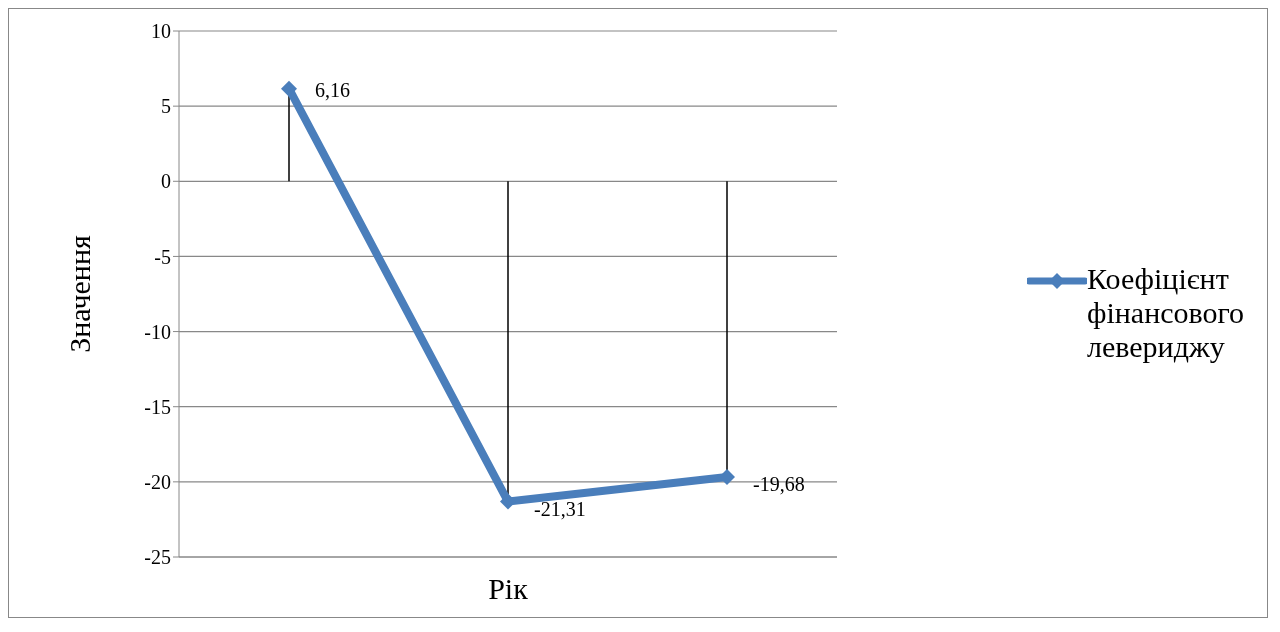  Describe the element at coordinates (332, 89) in the screenshot. I see `data-label: 6,16` at that location.